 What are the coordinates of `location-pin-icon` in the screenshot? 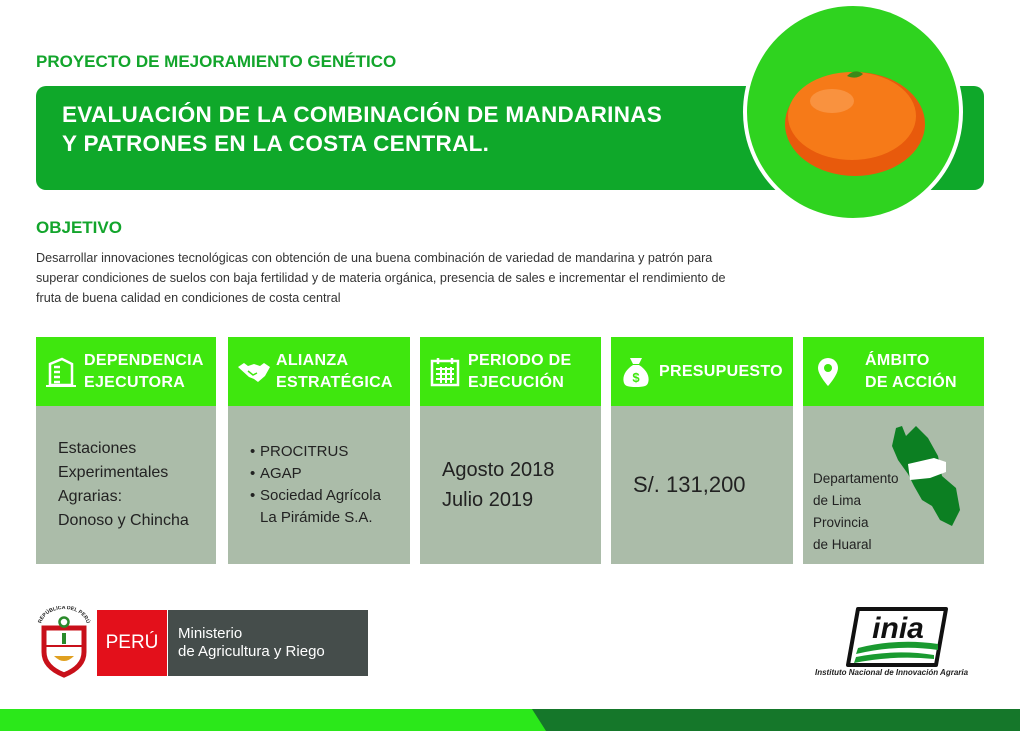 It's located at (828, 371).